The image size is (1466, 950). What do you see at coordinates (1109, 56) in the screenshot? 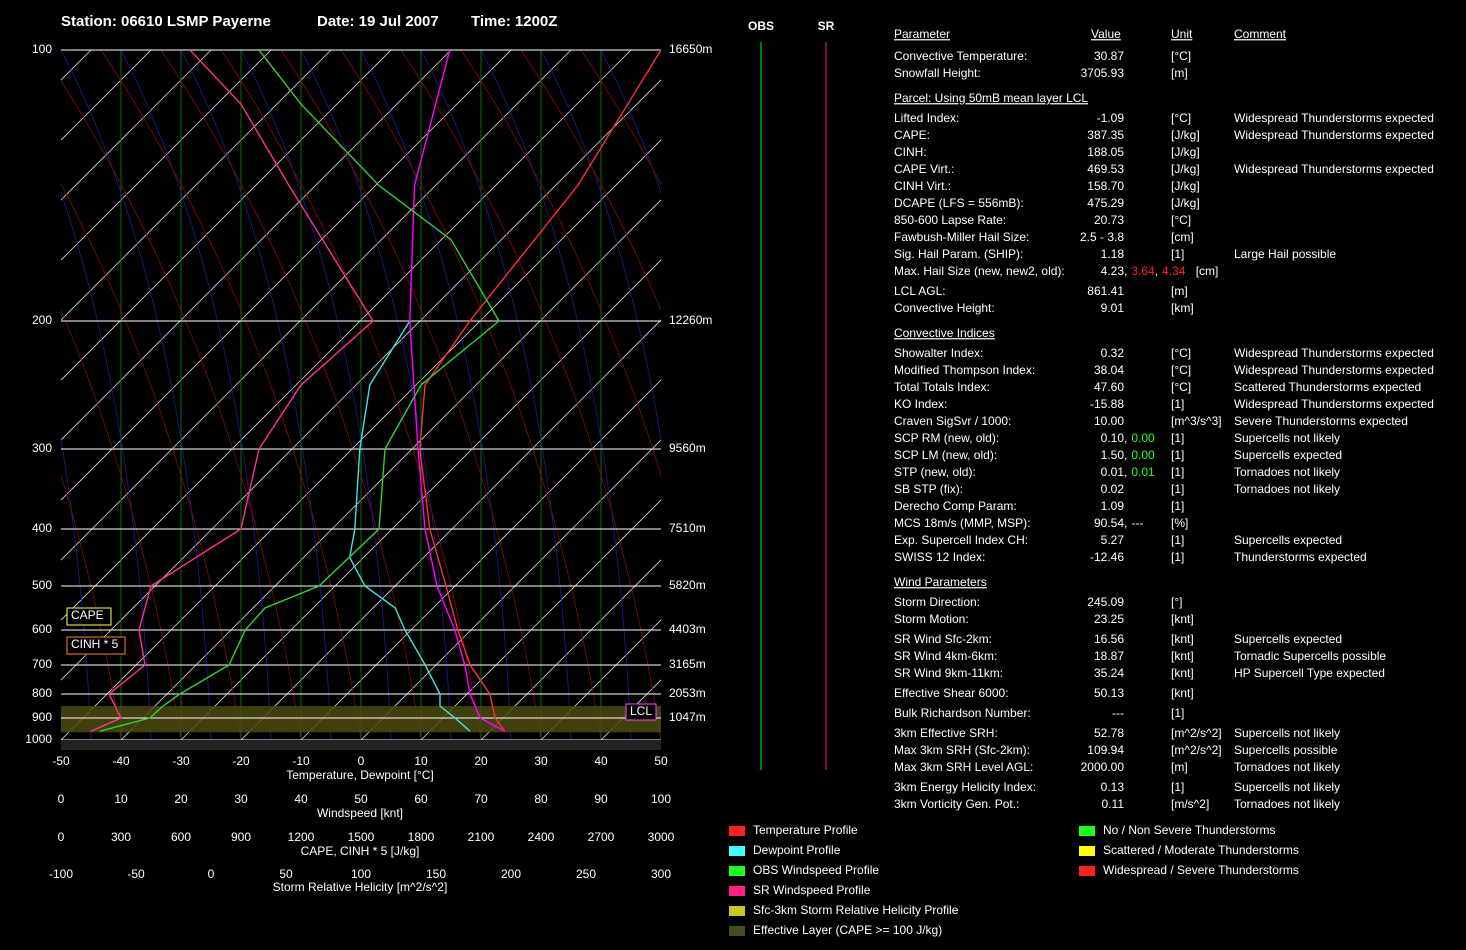
I see `parameter-value: 30.87` at bounding box center [1109, 56].